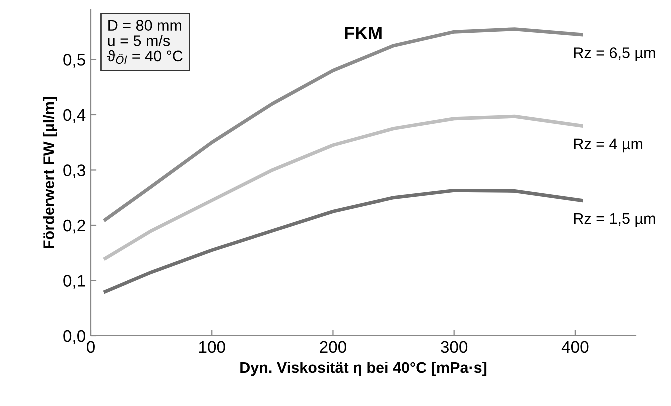 This screenshot has height=406, width=671. Describe the element at coordinates (75, 337) in the screenshot. I see `y-tick-label: 0,0` at that location.